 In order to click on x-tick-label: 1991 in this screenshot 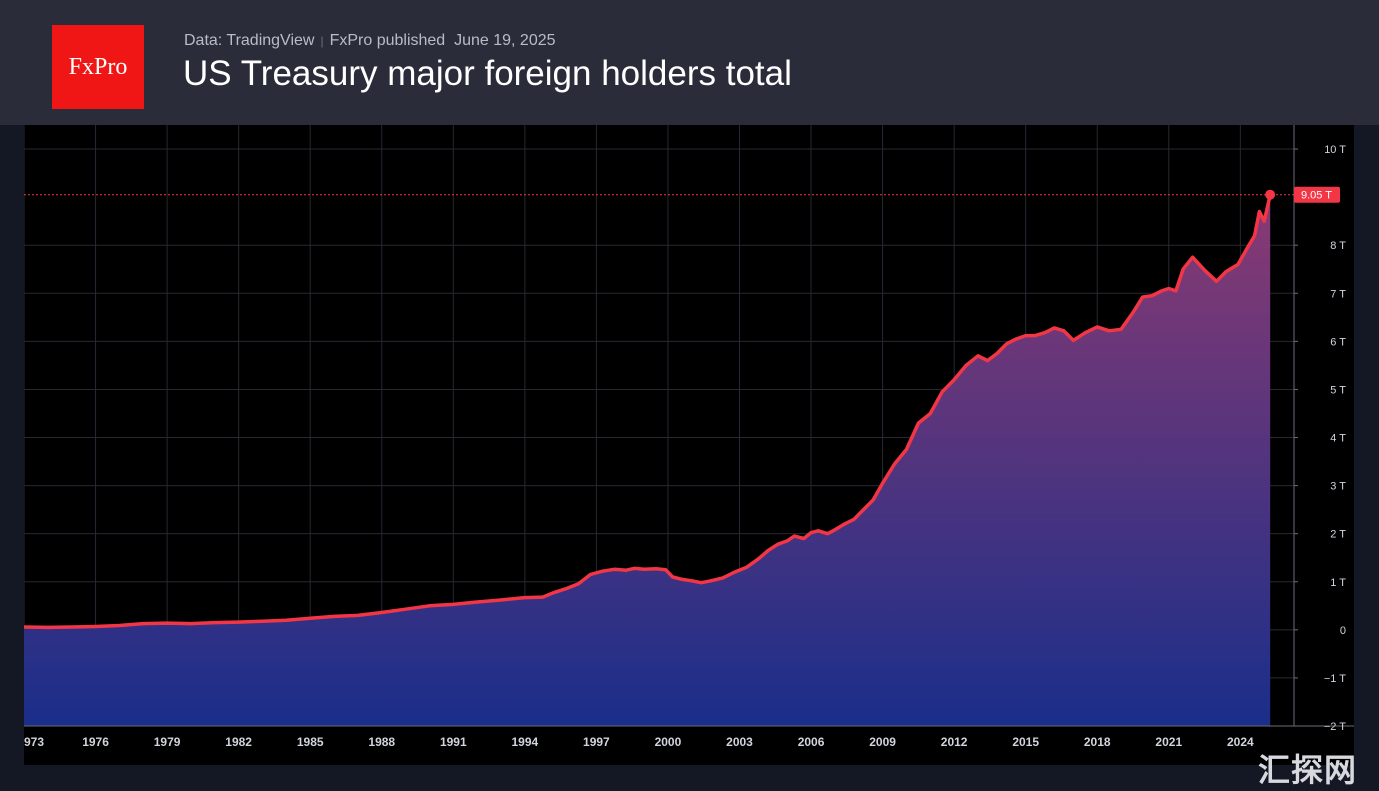, I will do `click(453, 742)`.